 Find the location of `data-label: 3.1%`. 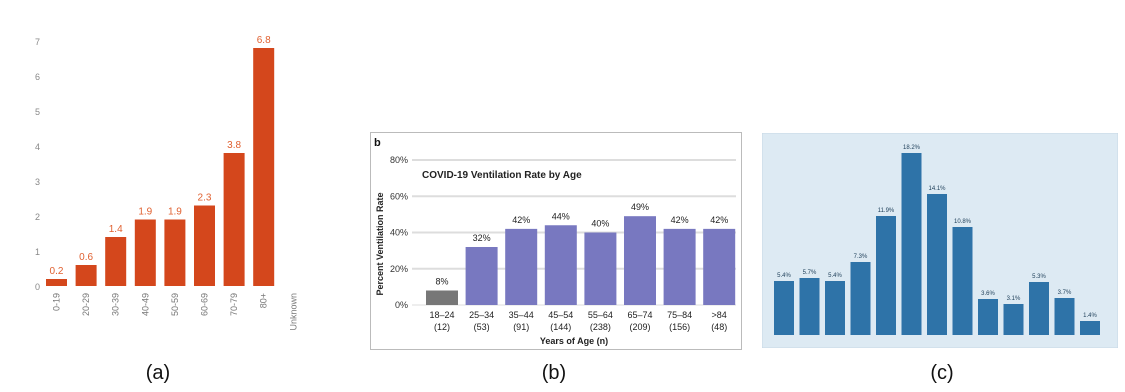

data-label: 3.1% is located at coordinates (1014, 299).